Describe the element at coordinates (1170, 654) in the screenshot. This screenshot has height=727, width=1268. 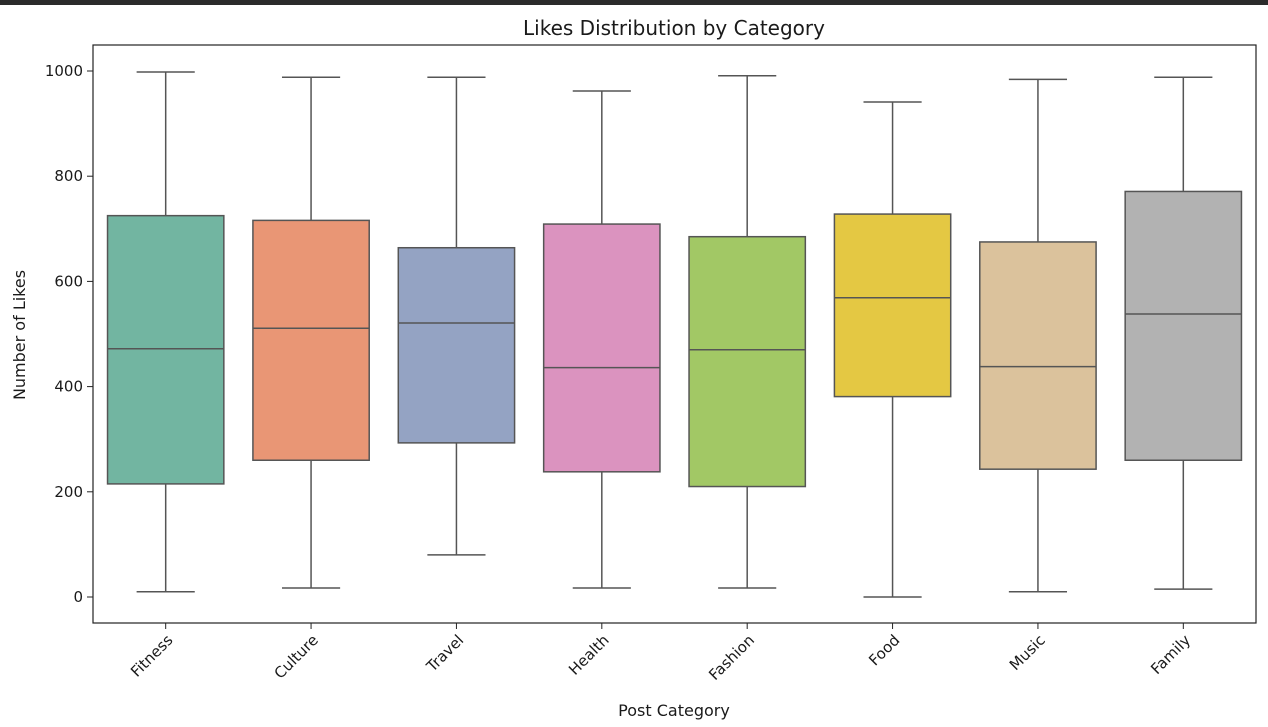
I see `x-tick-label-family: Family` at that location.